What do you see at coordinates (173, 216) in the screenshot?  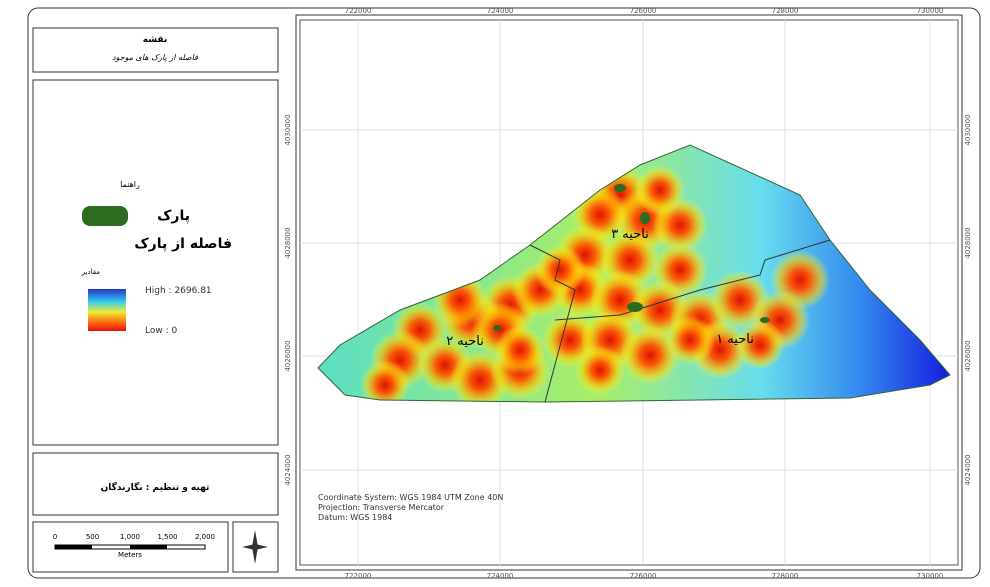 I see `park-label: پارک` at bounding box center [173, 216].